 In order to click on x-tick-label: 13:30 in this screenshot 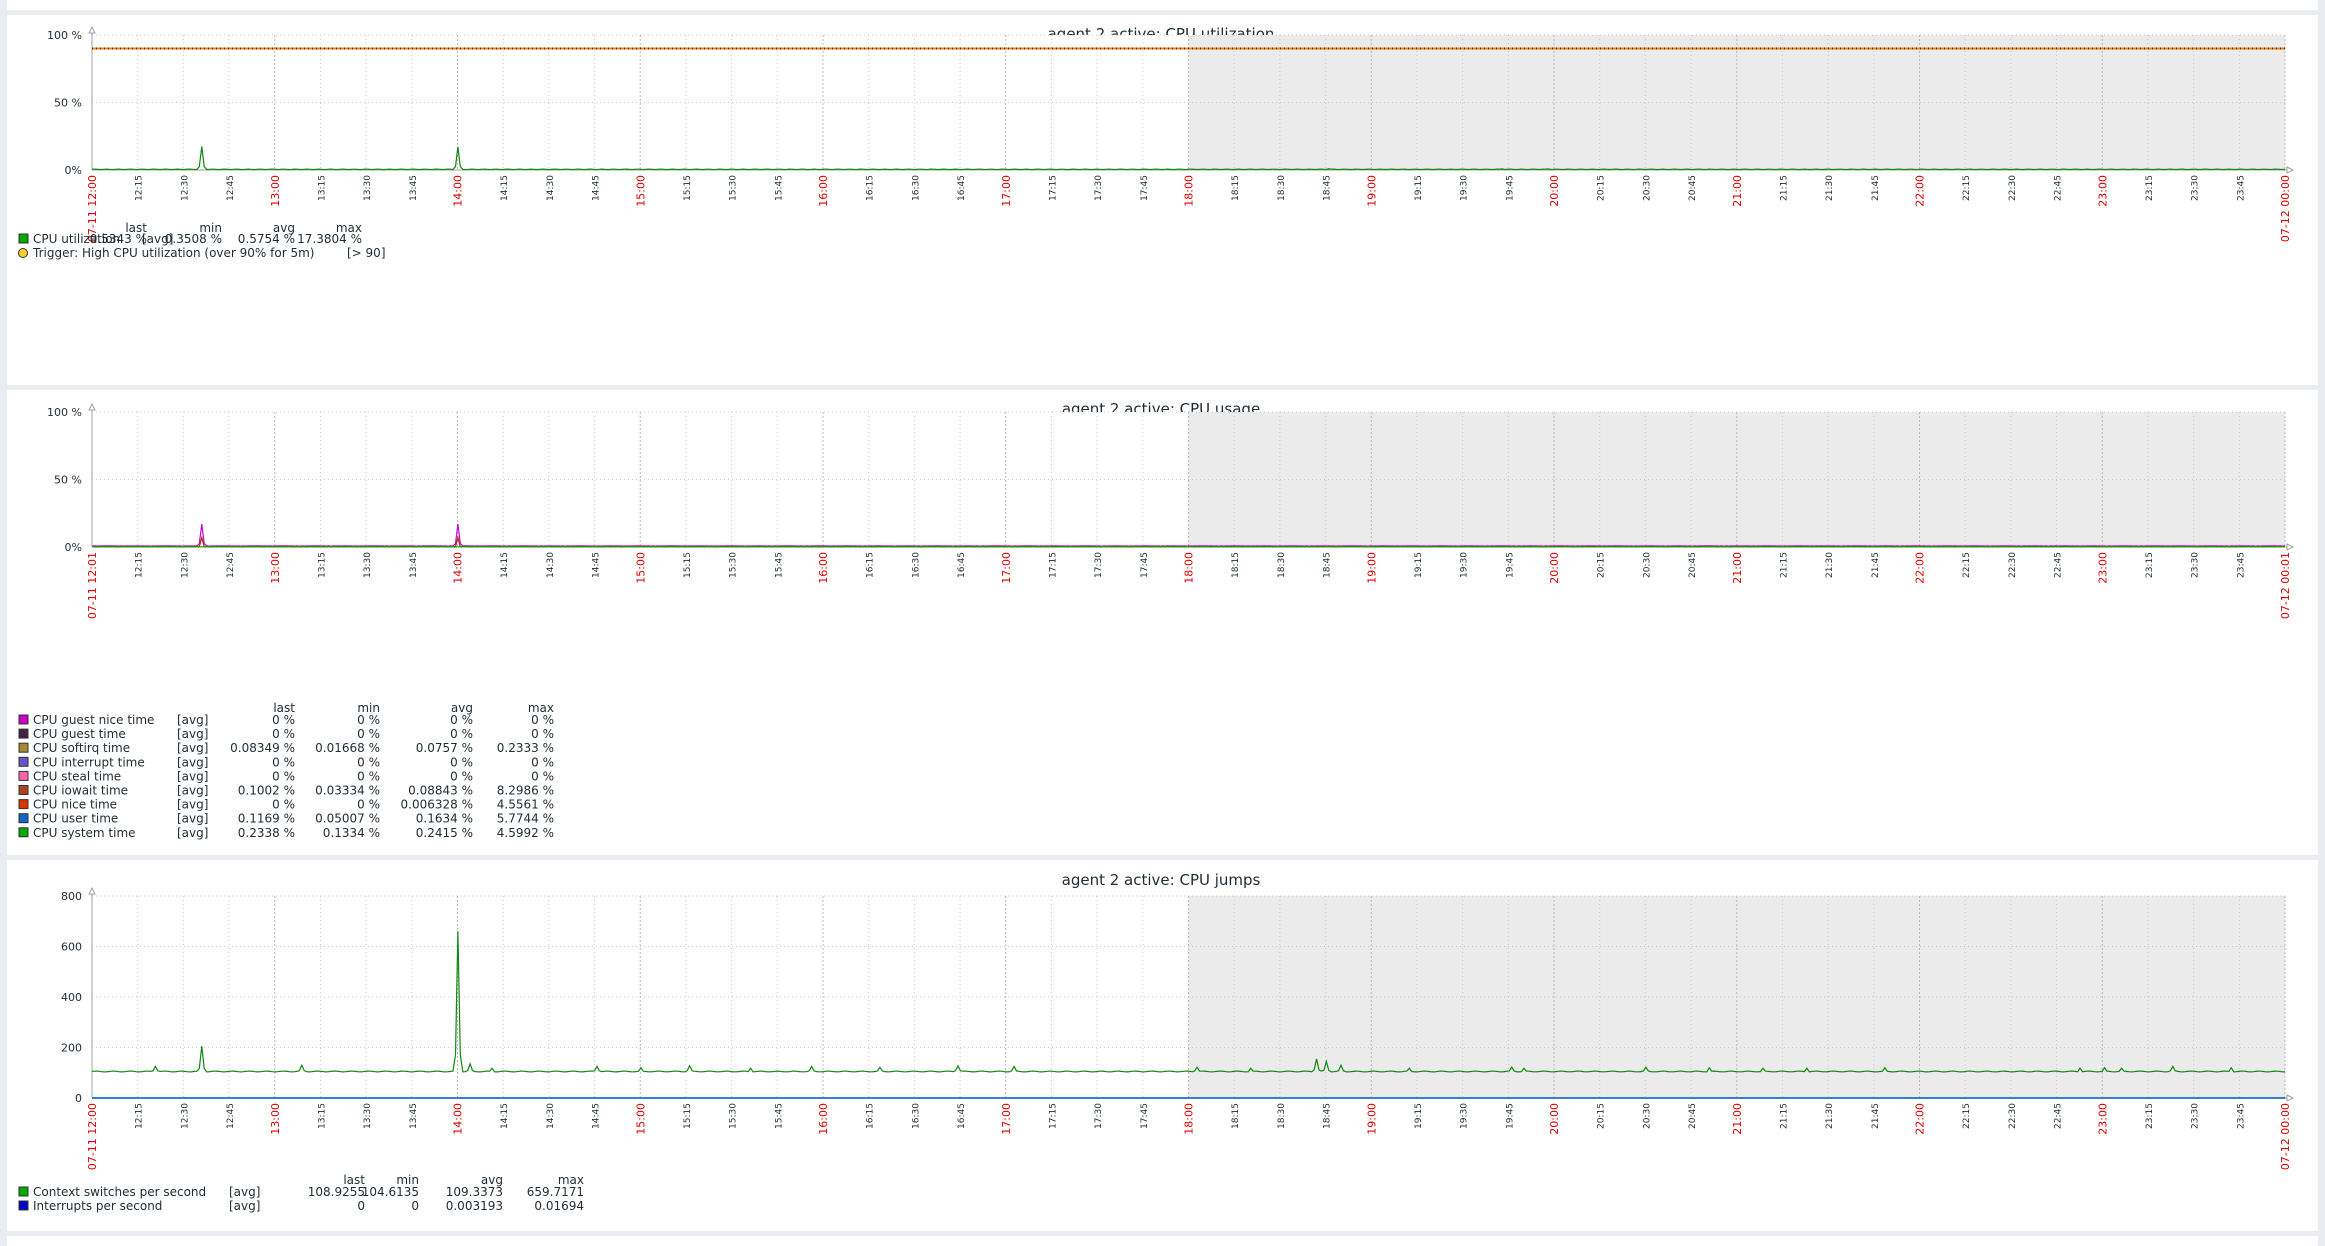, I will do `click(368, 188)`.